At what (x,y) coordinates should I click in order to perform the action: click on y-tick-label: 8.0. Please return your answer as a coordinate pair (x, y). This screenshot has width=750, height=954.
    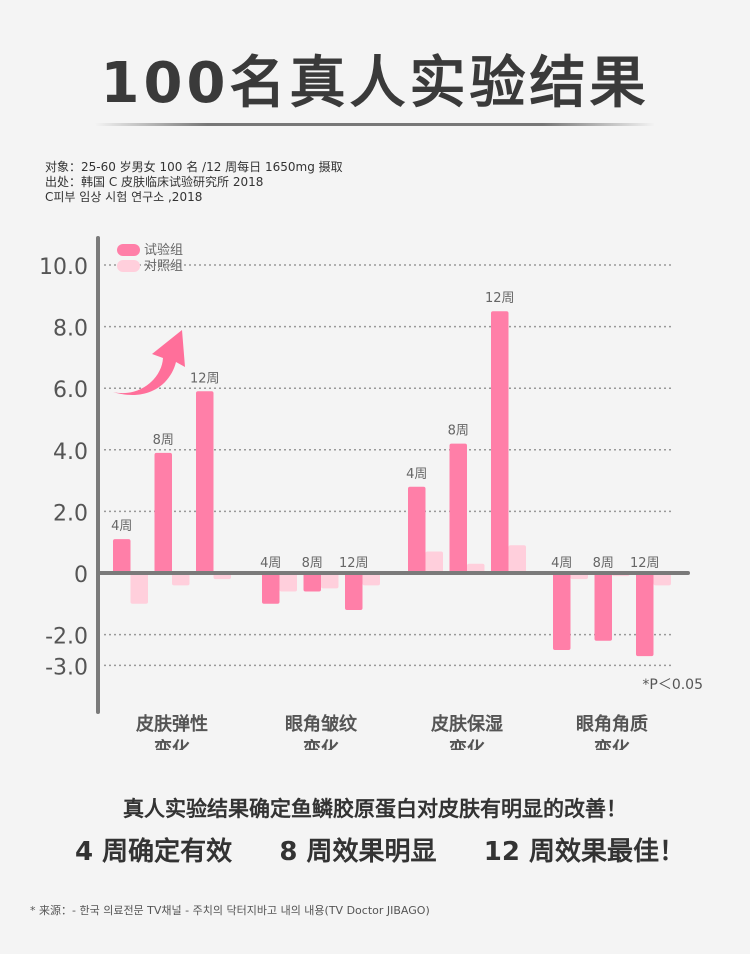
    Looking at the image, I should click on (70, 329).